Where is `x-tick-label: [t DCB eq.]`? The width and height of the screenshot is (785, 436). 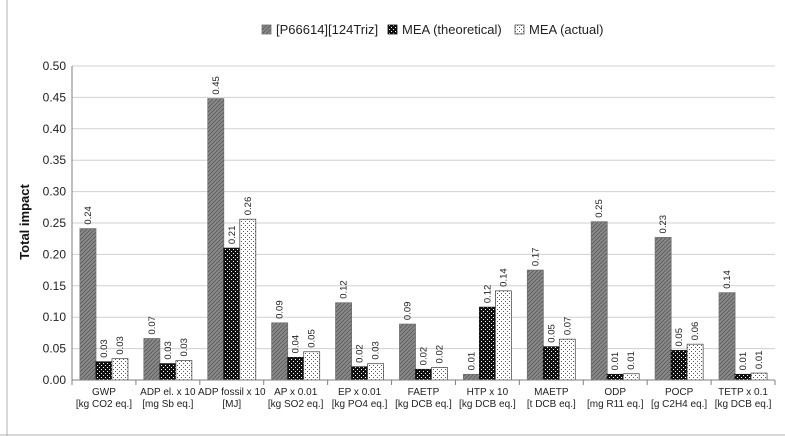 x-tick-label: [t DCB eq.] is located at coordinates (551, 404).